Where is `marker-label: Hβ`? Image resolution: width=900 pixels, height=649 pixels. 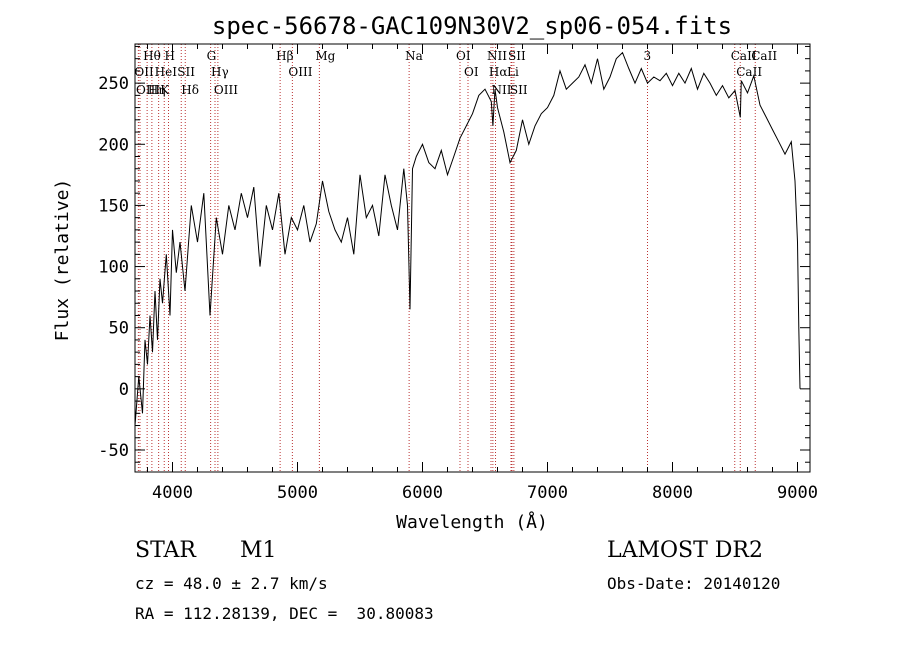
marker-label: Hβ is located at coordinates (284, 56).